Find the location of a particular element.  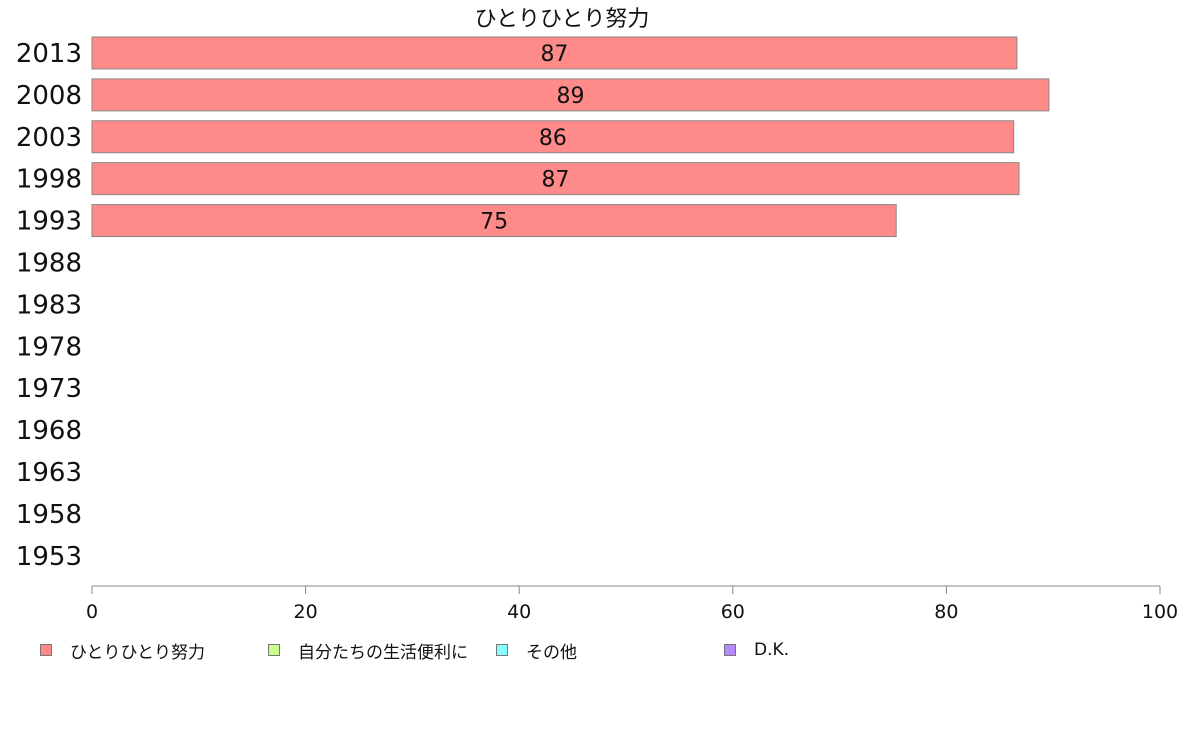

x-tick-label: 20 is located at coordinates (306, 610).